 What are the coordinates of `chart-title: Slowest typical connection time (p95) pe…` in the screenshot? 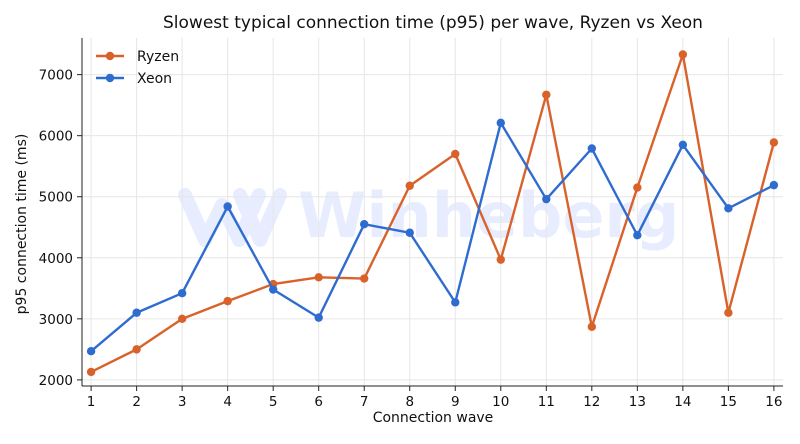 It's located at (433, 23).